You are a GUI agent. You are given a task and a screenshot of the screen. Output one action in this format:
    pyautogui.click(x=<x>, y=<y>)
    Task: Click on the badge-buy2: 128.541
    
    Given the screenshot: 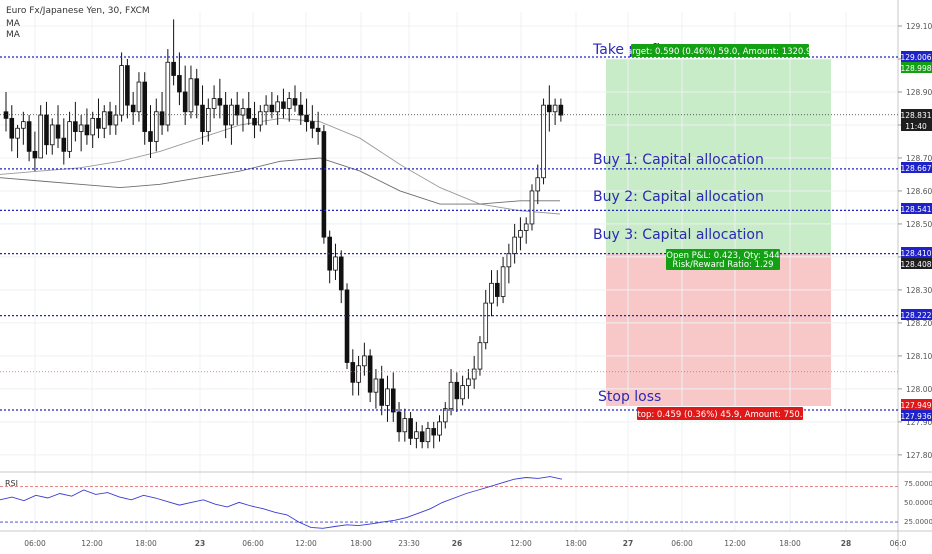 What is the action you would take?
    pyautogui.click(x=916, y=208)
    